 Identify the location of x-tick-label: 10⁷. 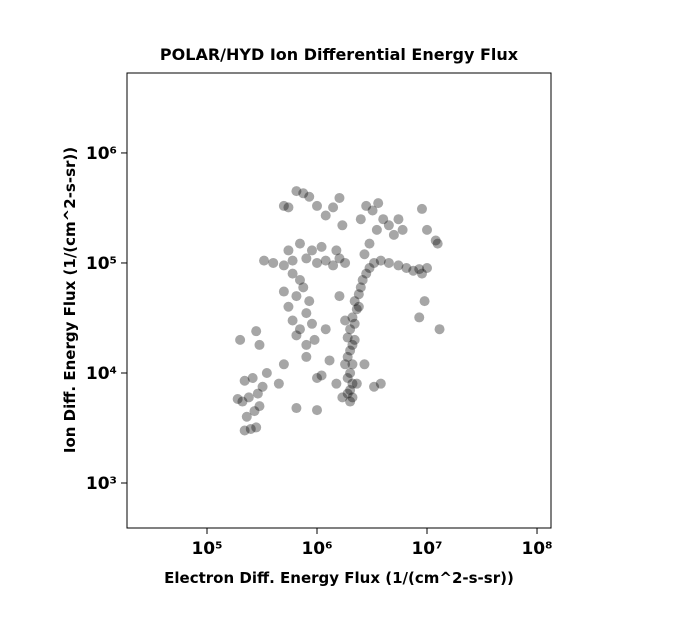
(426, 549).